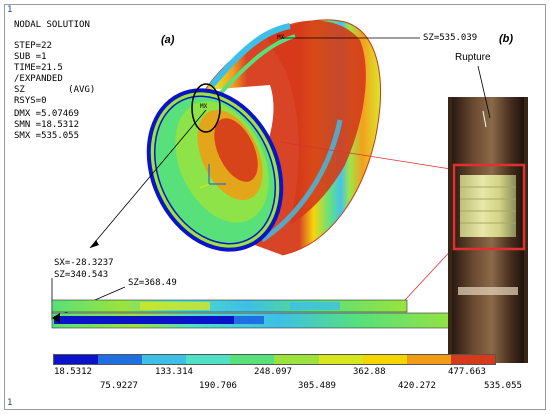  Describe the element at coordinates (467, 372) in the screenshot. I see `legend-tick-9: 477.663` at that location.